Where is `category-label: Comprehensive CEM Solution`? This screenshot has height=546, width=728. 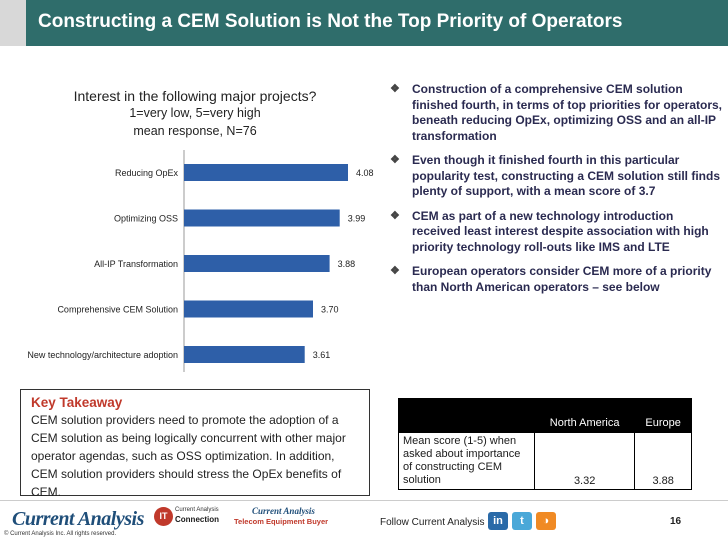
category-label: Comprehensive CEM Solution is located at coordinates (117, 310).